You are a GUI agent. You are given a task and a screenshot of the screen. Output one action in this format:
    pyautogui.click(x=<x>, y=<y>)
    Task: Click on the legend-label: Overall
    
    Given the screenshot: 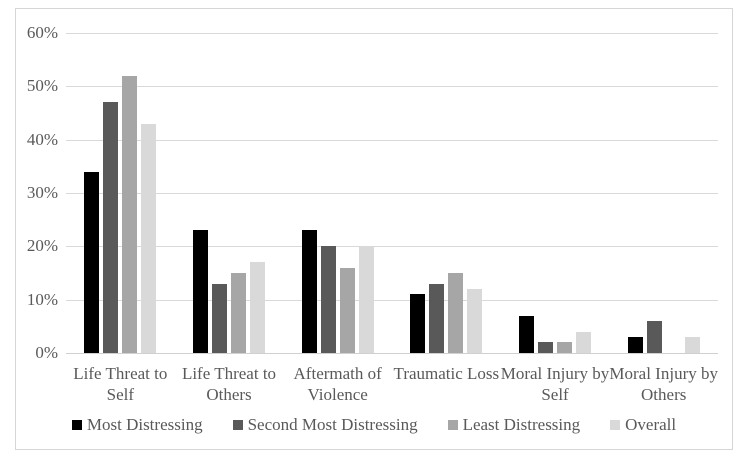 What is the action you would take?
    pyautogui.click(x=651, y=424)
    